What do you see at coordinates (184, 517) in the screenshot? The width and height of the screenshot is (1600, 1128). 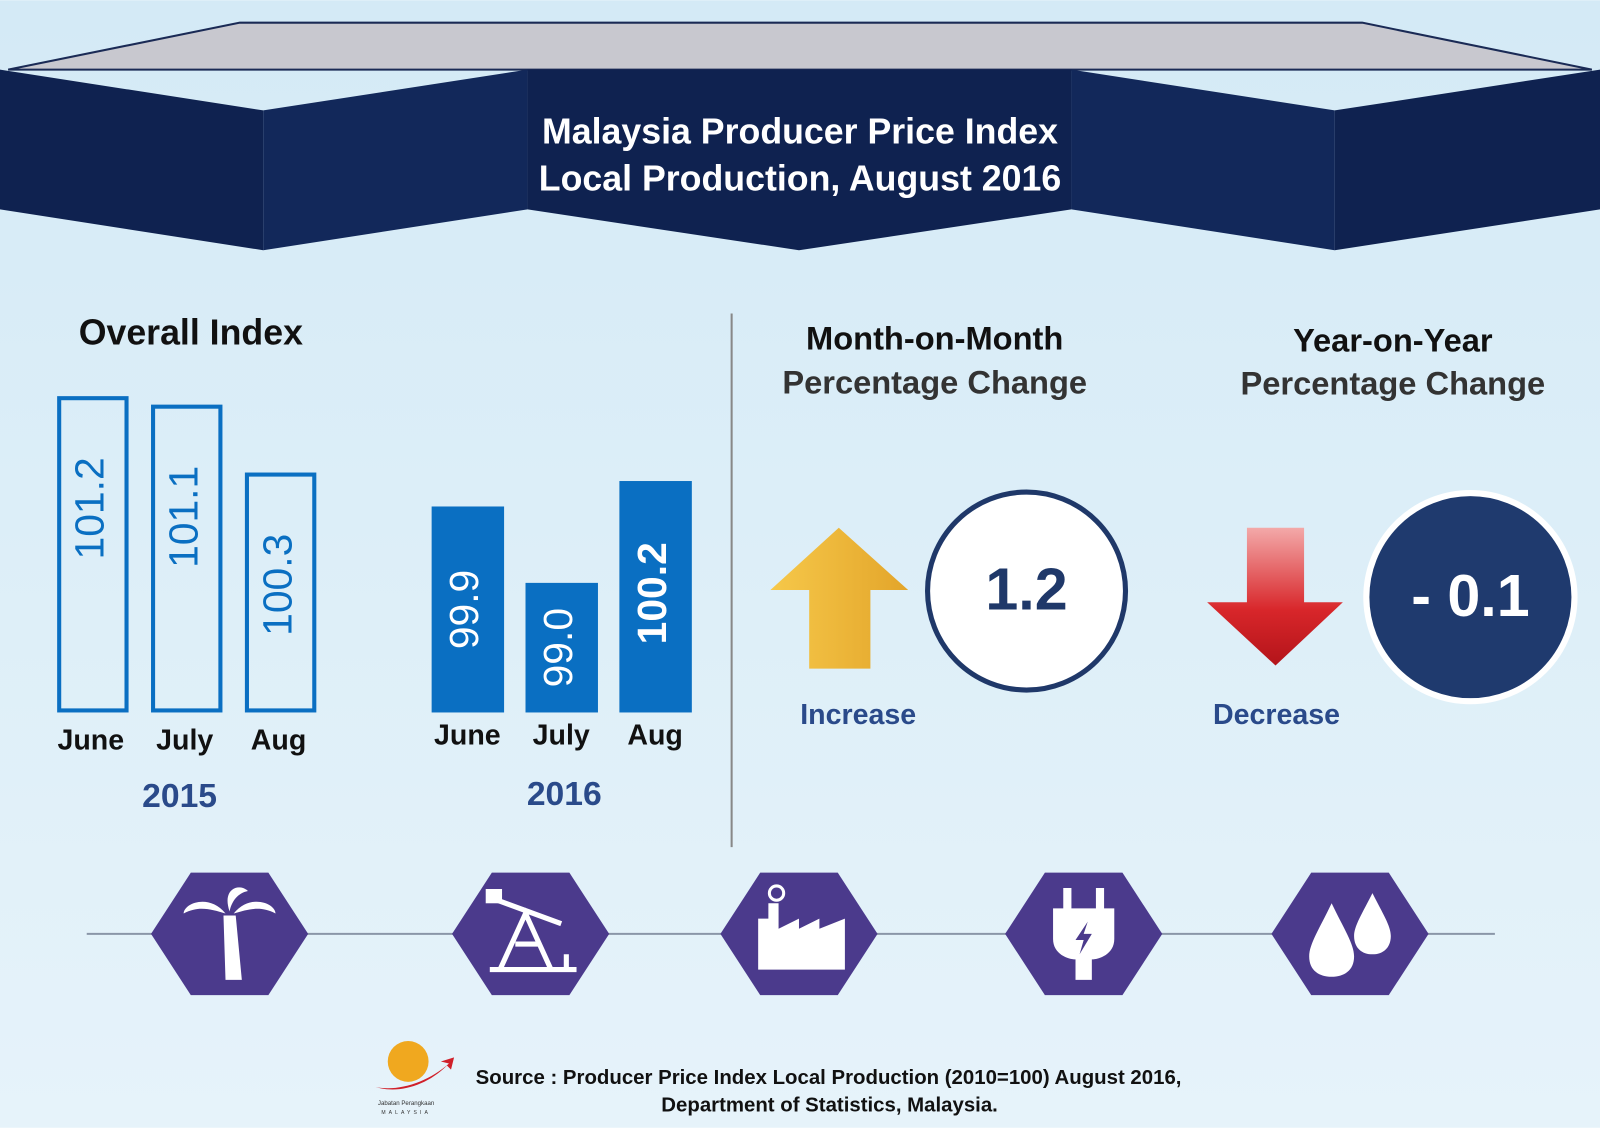 I see `bar-value-label: 101.1` at bounding box center [184, 517].